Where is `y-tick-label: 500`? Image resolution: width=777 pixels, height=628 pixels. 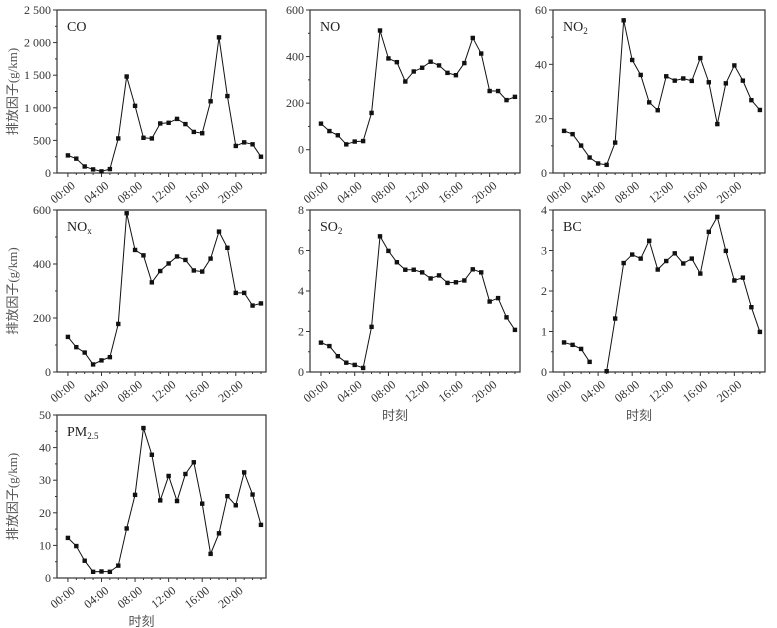 y-tick-label: 500 is located at coordinates (42, 140).